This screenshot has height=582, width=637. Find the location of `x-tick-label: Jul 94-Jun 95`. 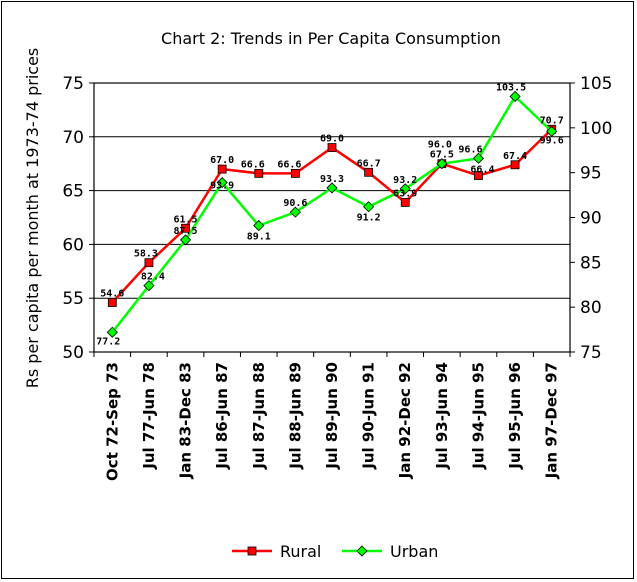

x-tick-label: Jul 94-Jun 95 is located at coordinates (478, 416).